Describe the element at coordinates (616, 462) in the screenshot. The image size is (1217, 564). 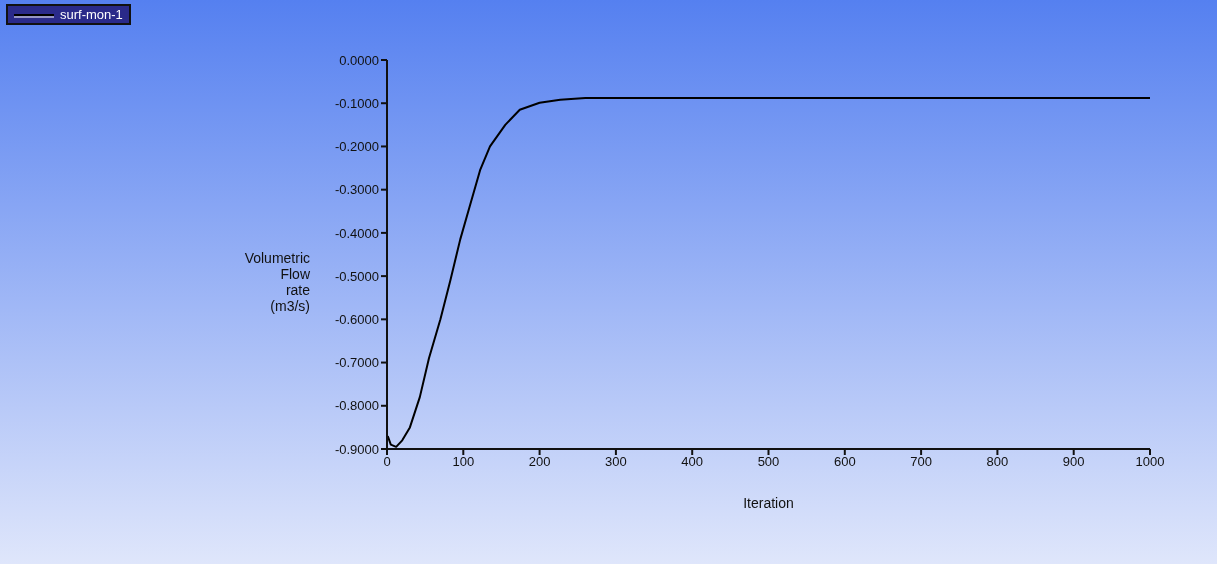
I see `x-tick-label: 300` at that location.